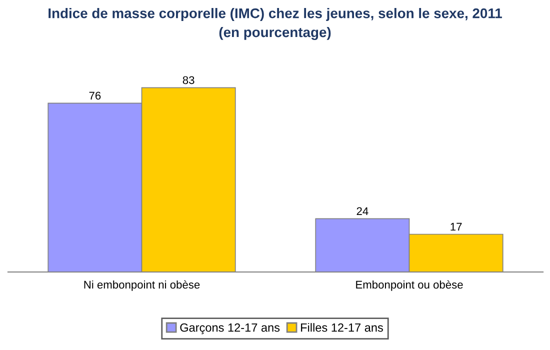  I want to click on legend-label: Filles 12-17 ans, so click(342, 327).